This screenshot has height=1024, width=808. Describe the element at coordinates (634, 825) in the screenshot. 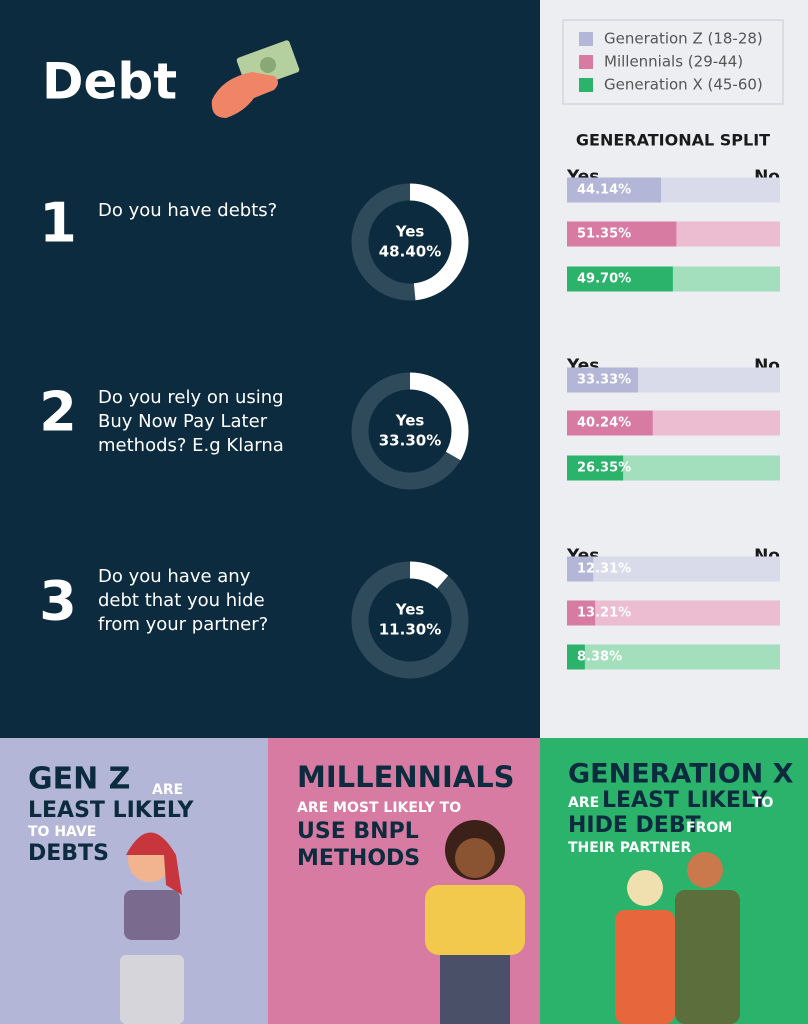

I see `panel-text: HIDE DEBT` at that location.